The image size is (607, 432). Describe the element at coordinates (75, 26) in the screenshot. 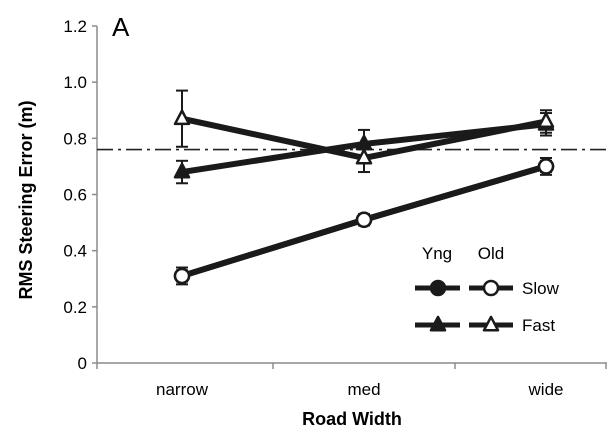

I see `y-tick-label: 1.2` at that location.